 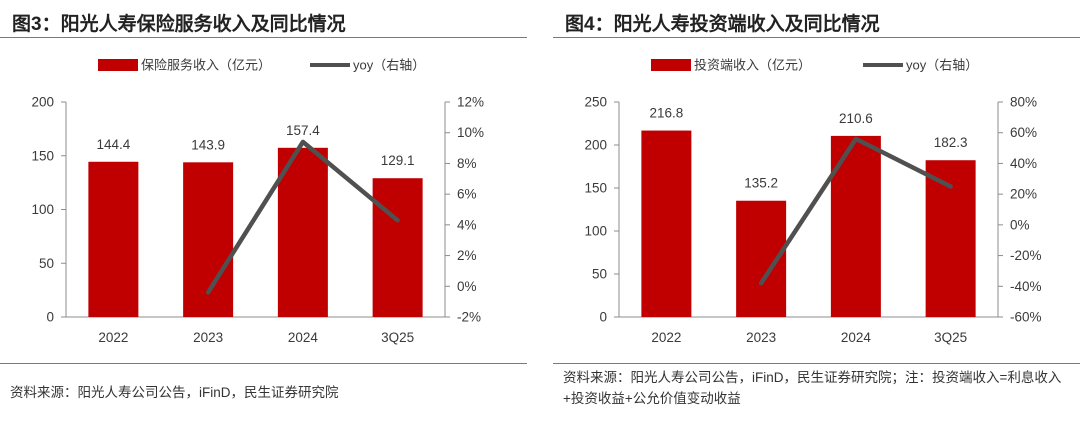 What do you see at coordinates (467, 194) in the screenshot?
I see `right-tick-label: 6%` at bounding box center [467, 194].